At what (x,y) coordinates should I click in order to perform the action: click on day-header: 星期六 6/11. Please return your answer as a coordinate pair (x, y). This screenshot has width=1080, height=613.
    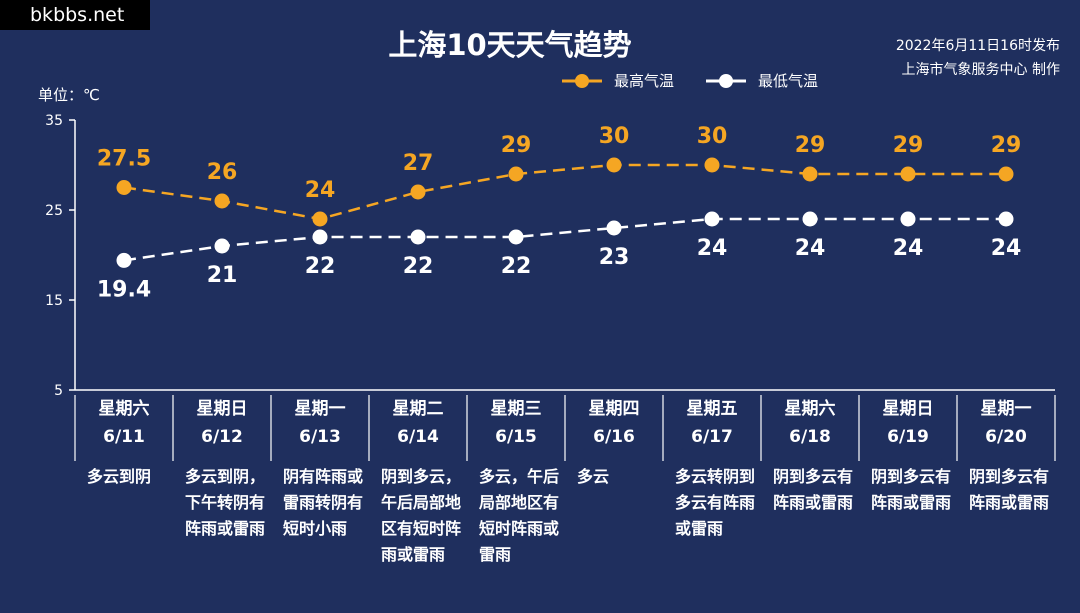
    Looking at the image, I should click on (124, 428).